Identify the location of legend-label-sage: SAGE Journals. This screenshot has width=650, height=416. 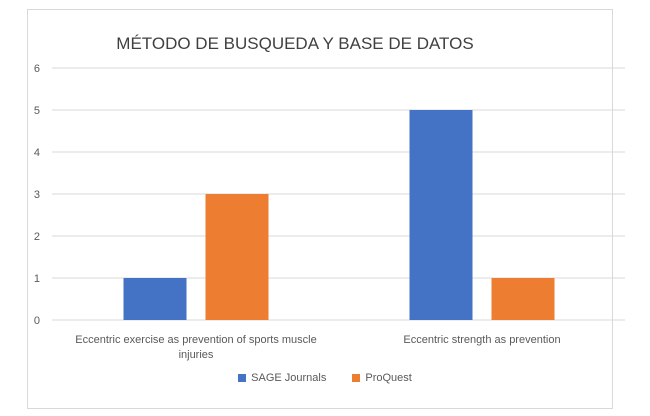
(289, 378).